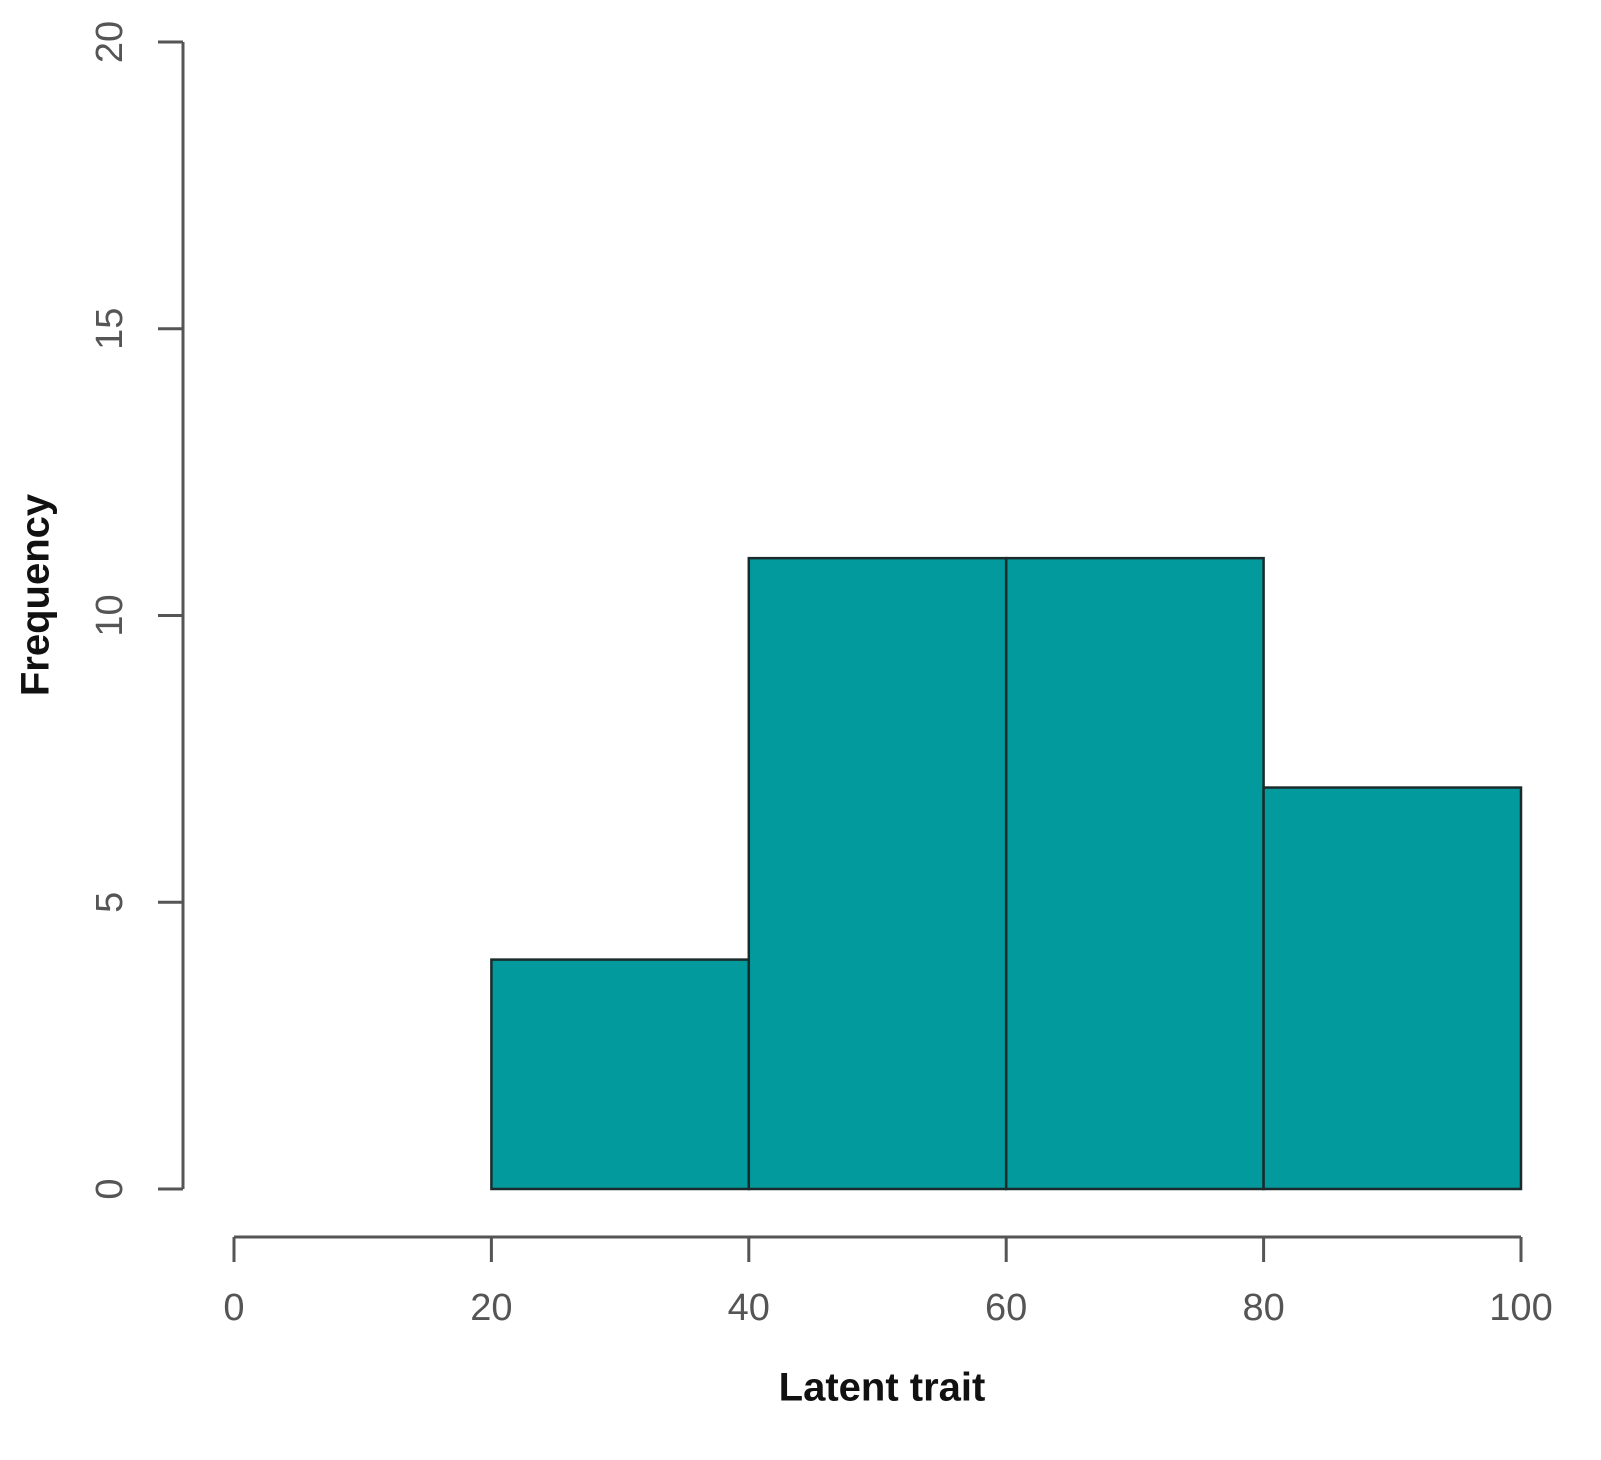 This screenshot has width=1601, height=1460. Describe the element at coordinates (110, 42) in the screenshot. I see `y-tick-label: 20` at that location.